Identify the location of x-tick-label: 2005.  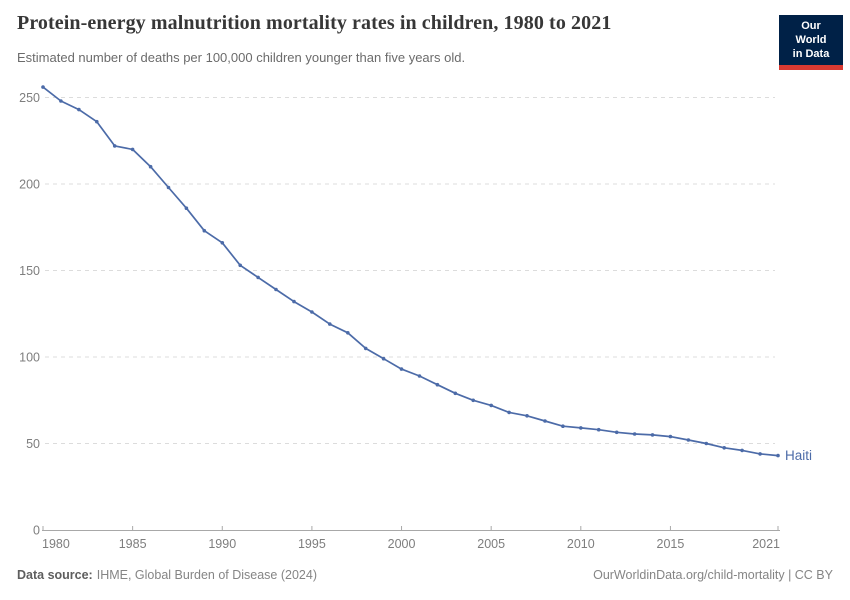
(491, 544).